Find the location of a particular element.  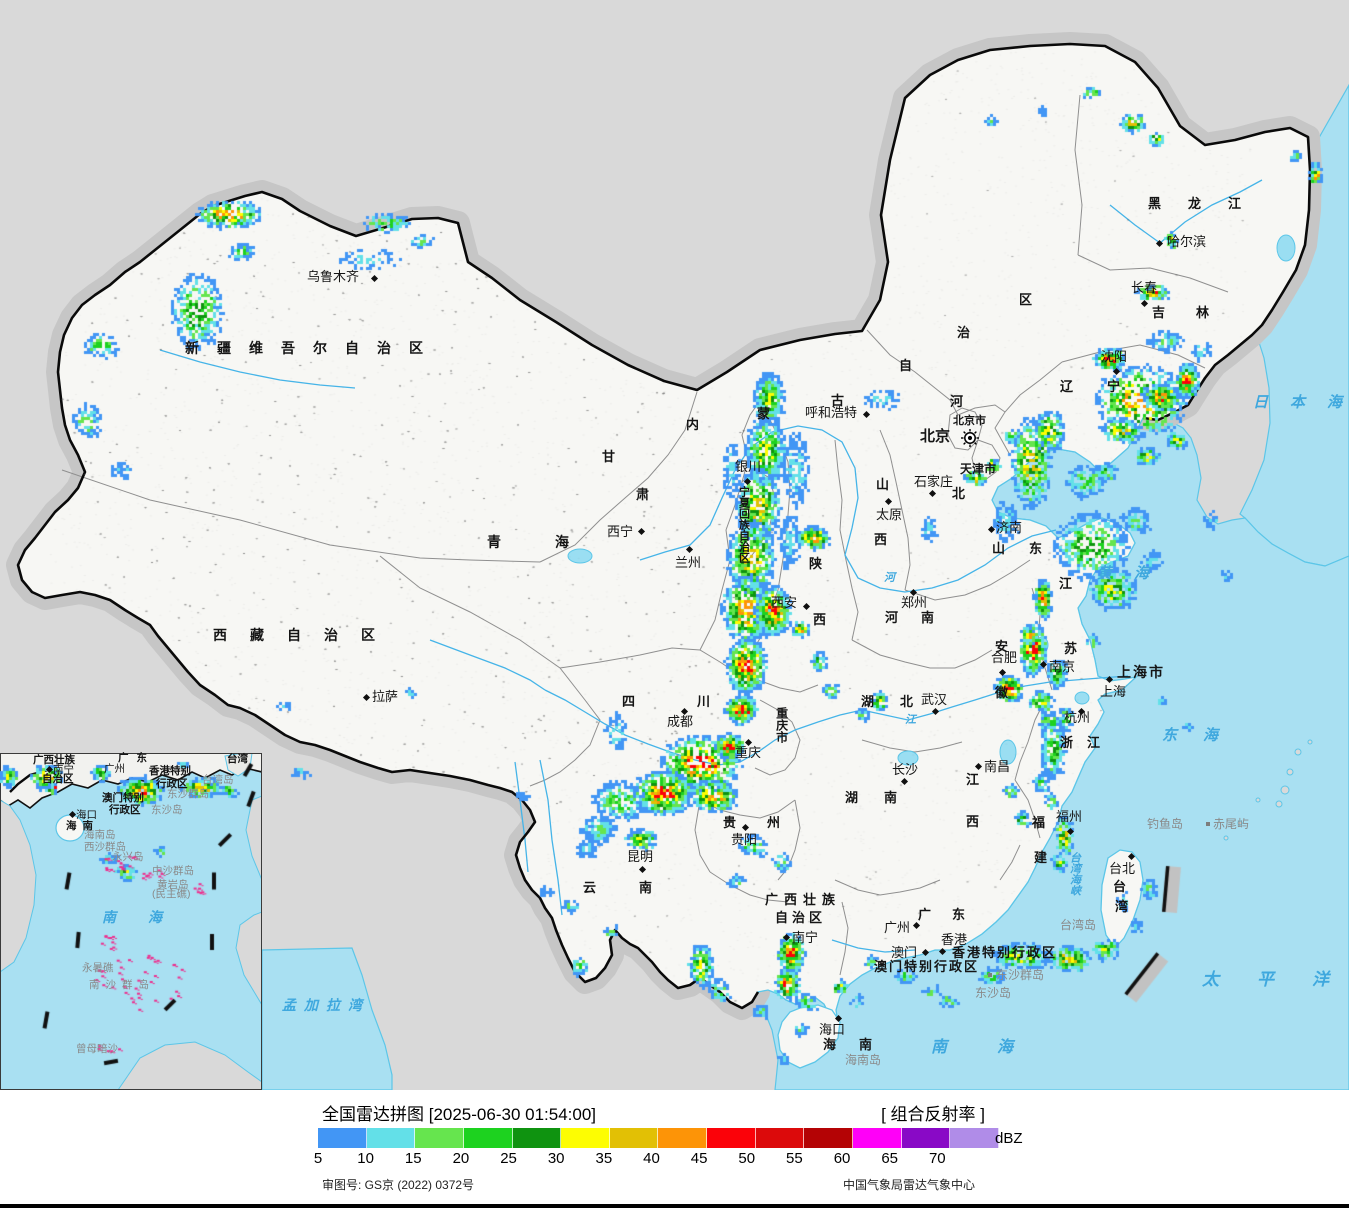

colorbar-tick: 60 is located at coordinates (842, 1158).